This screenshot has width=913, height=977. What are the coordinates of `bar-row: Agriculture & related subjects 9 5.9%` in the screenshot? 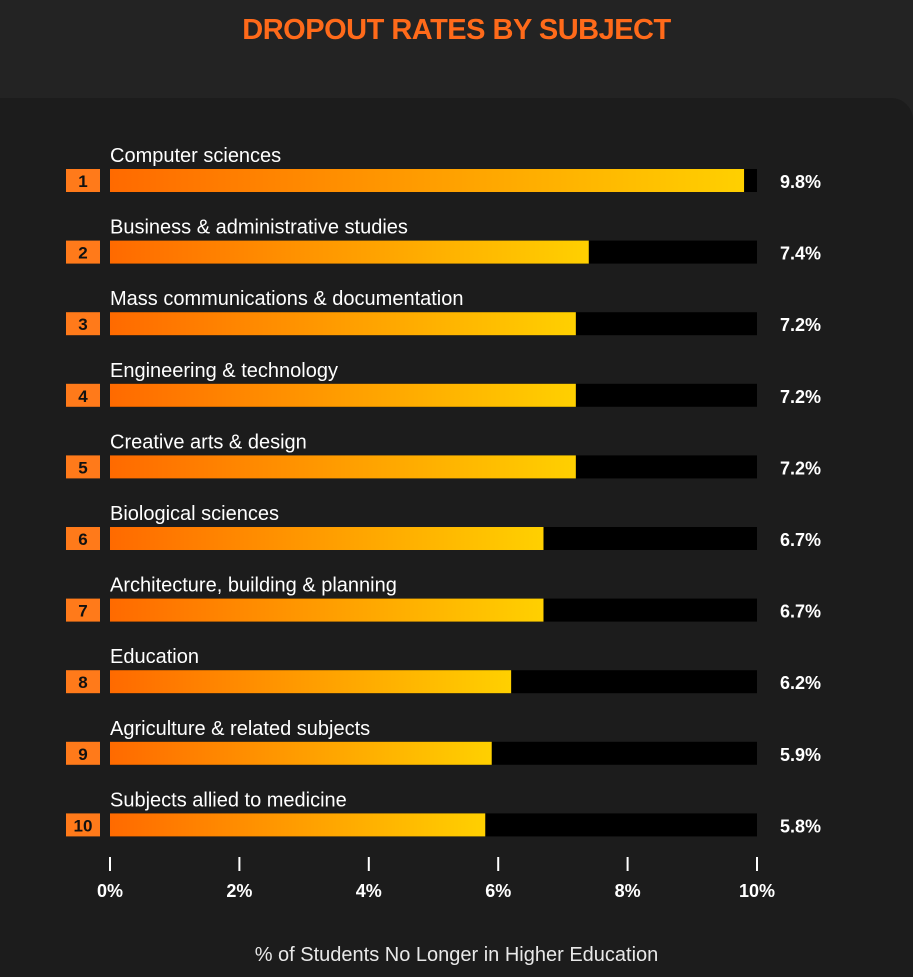 It's located at (443, 741).